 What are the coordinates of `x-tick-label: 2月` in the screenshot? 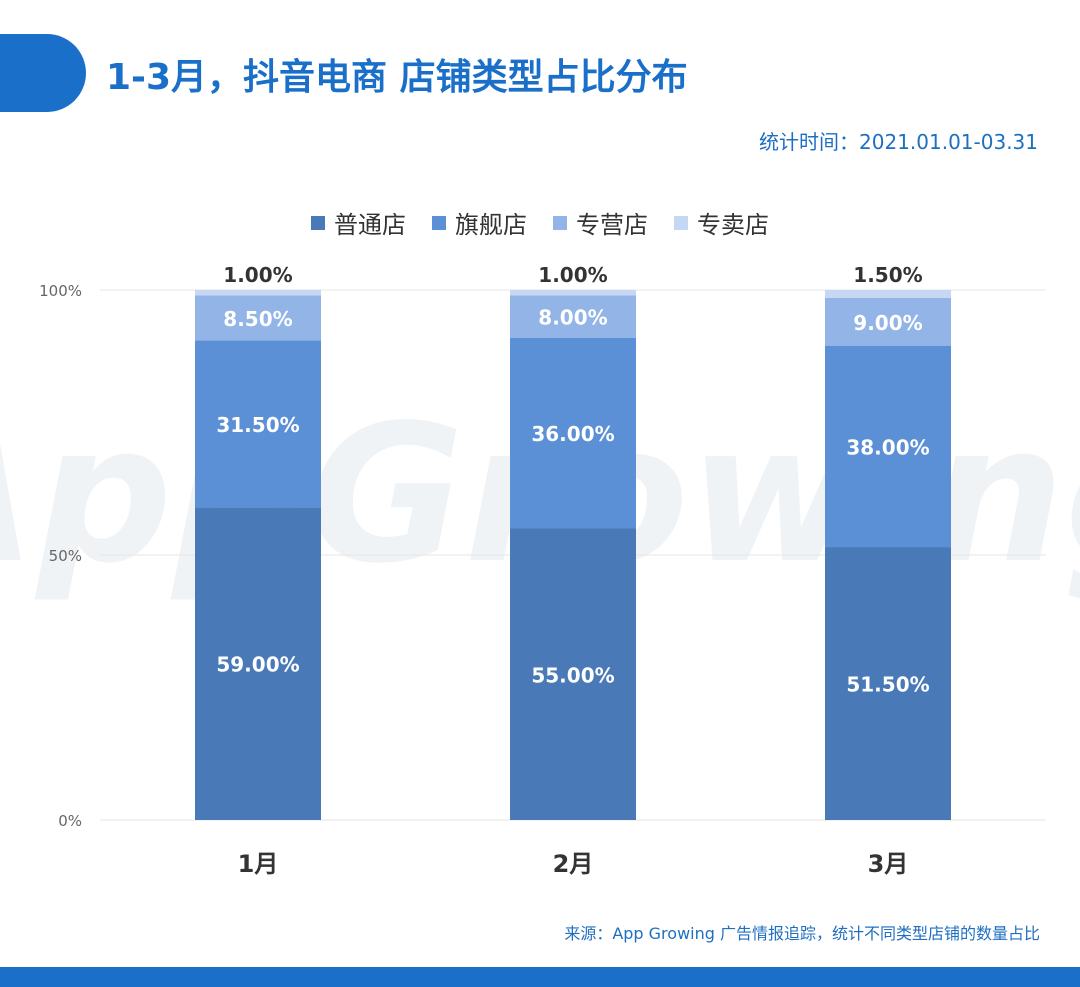 It's located at (573, 864).